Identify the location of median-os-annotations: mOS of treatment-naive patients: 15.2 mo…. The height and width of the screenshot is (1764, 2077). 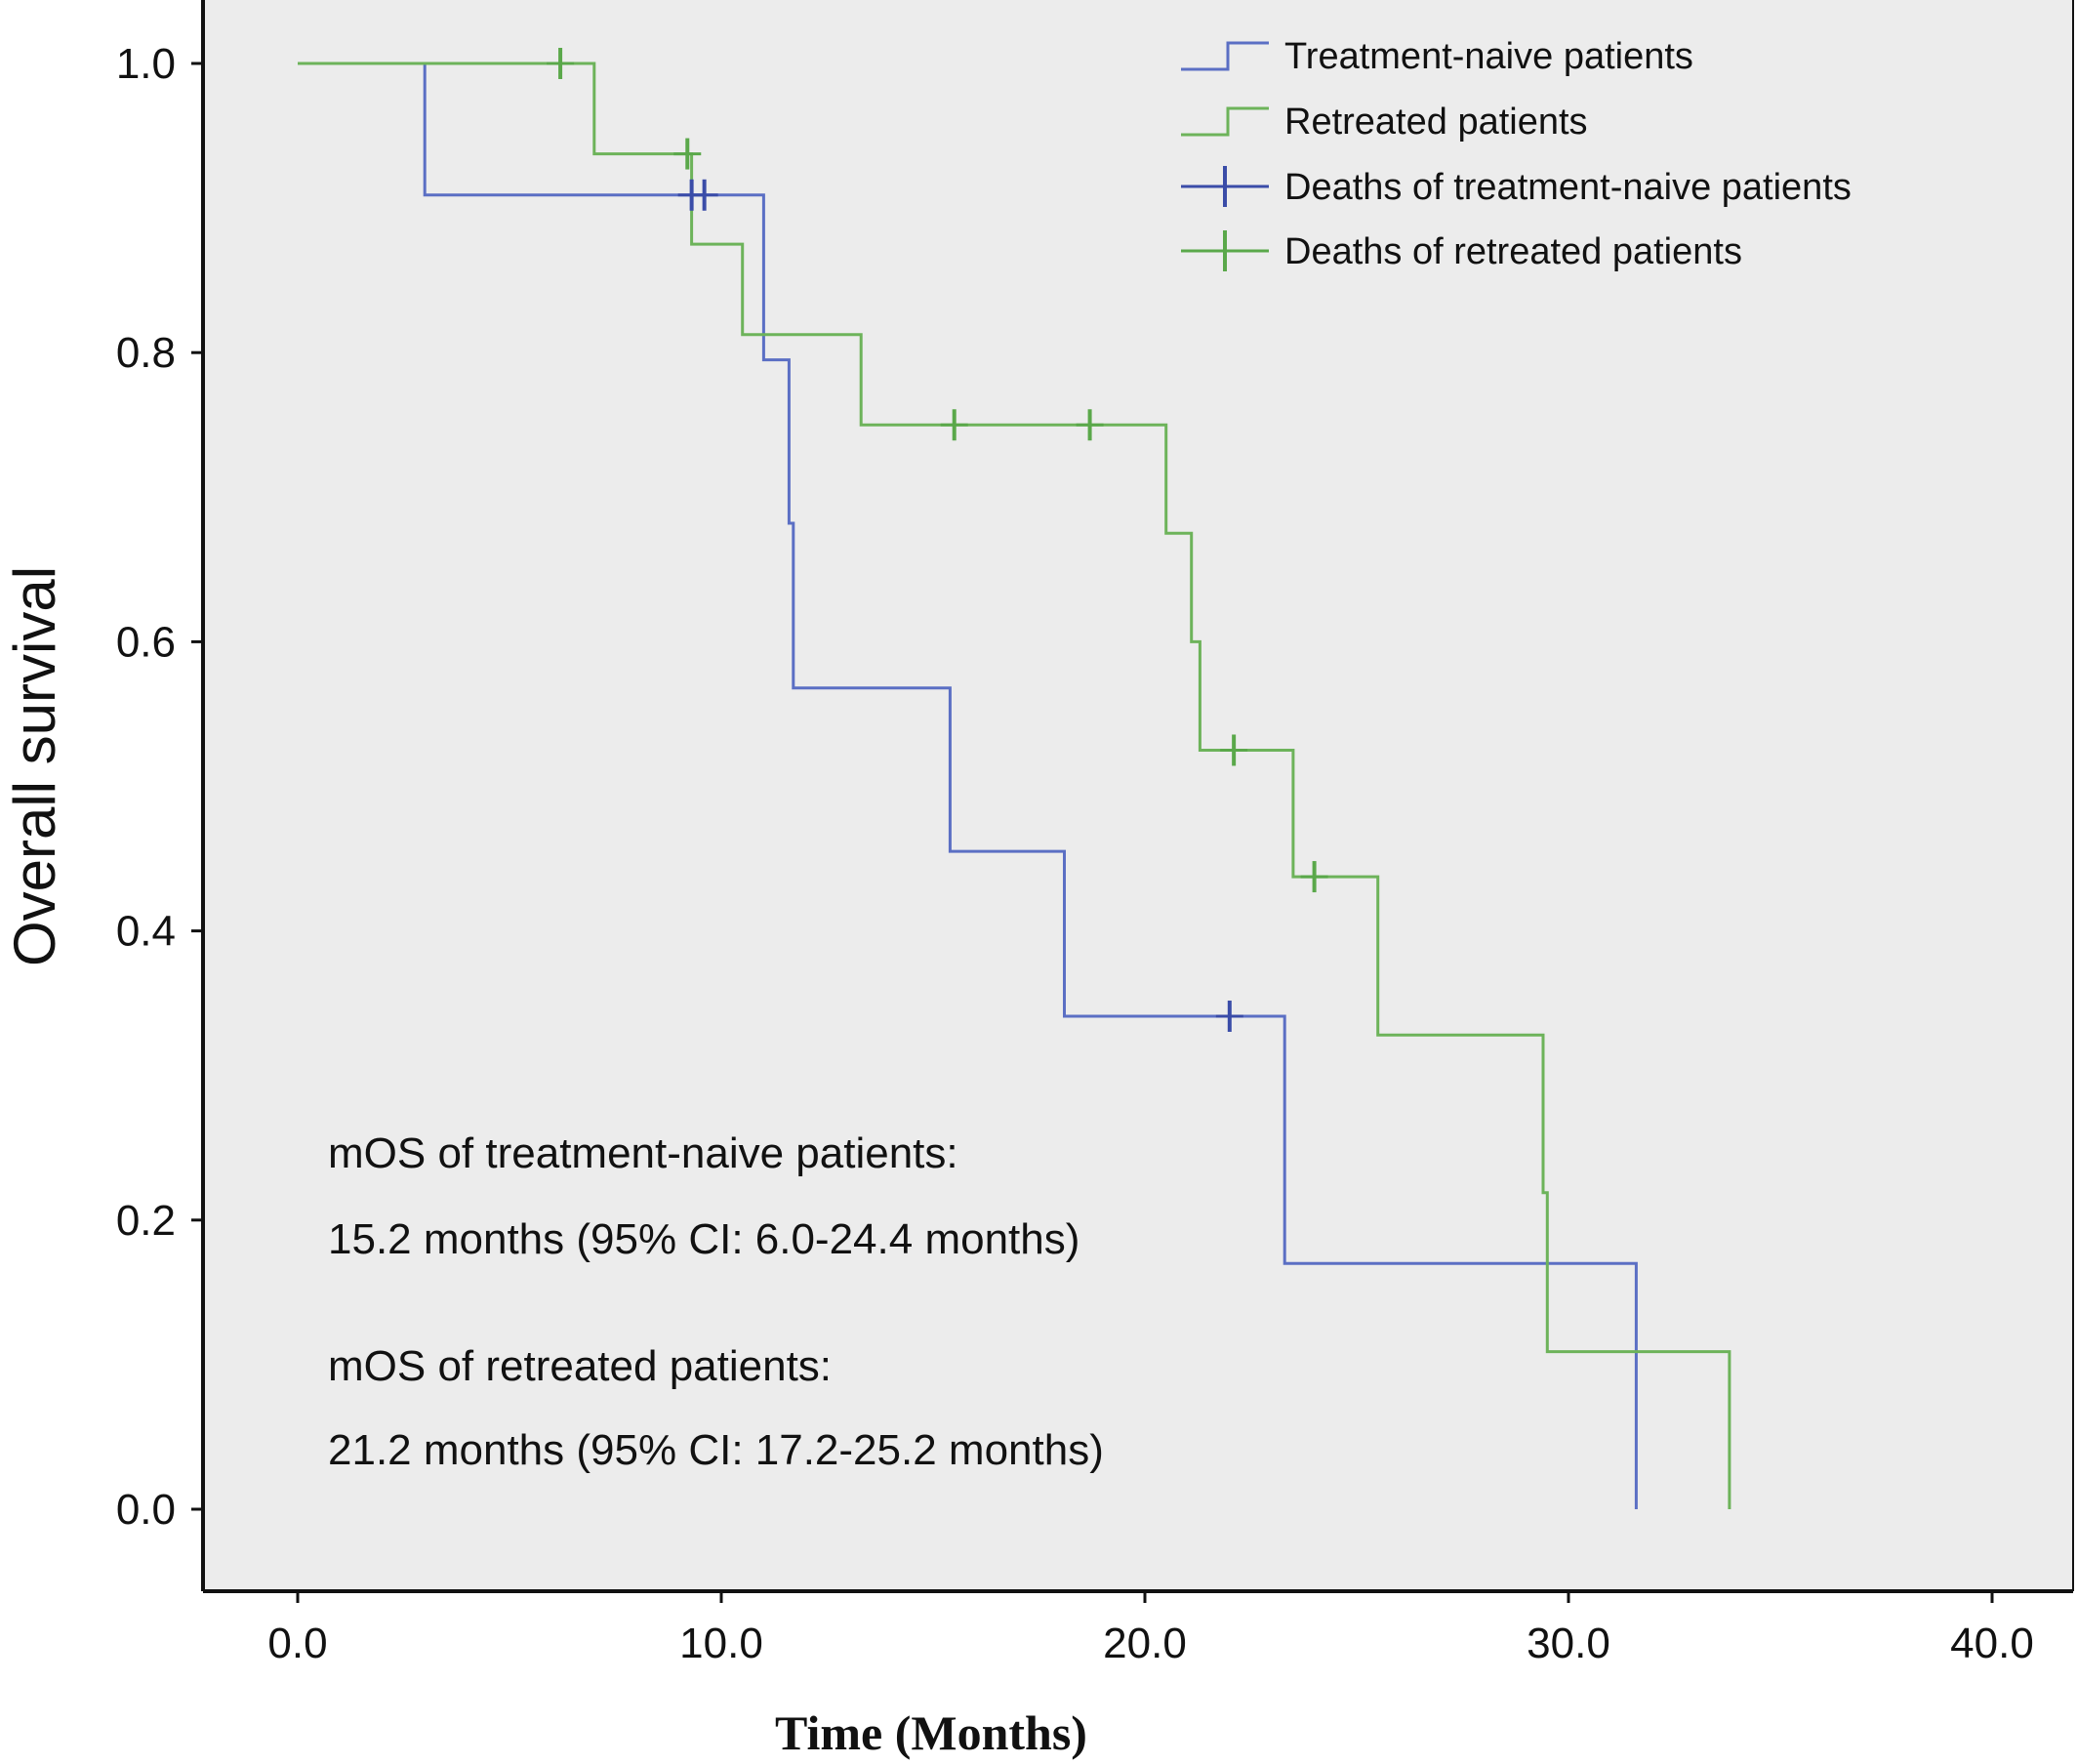
(716, 1302).